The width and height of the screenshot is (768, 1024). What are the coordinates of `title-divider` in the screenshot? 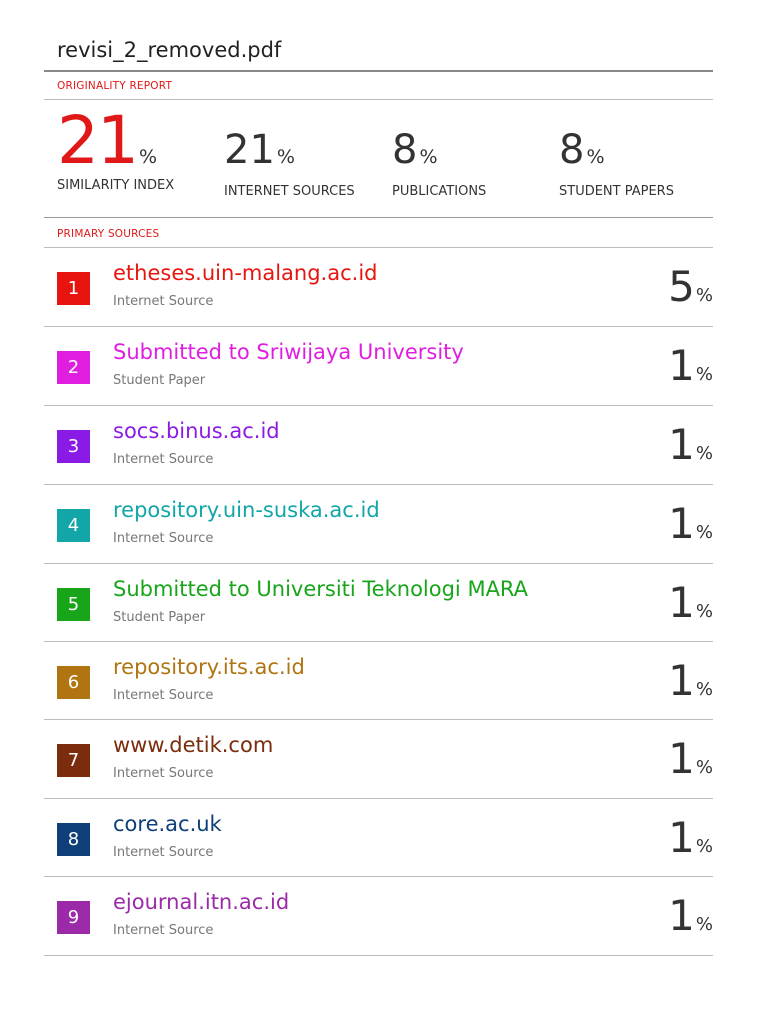 It's located at (378, 71).